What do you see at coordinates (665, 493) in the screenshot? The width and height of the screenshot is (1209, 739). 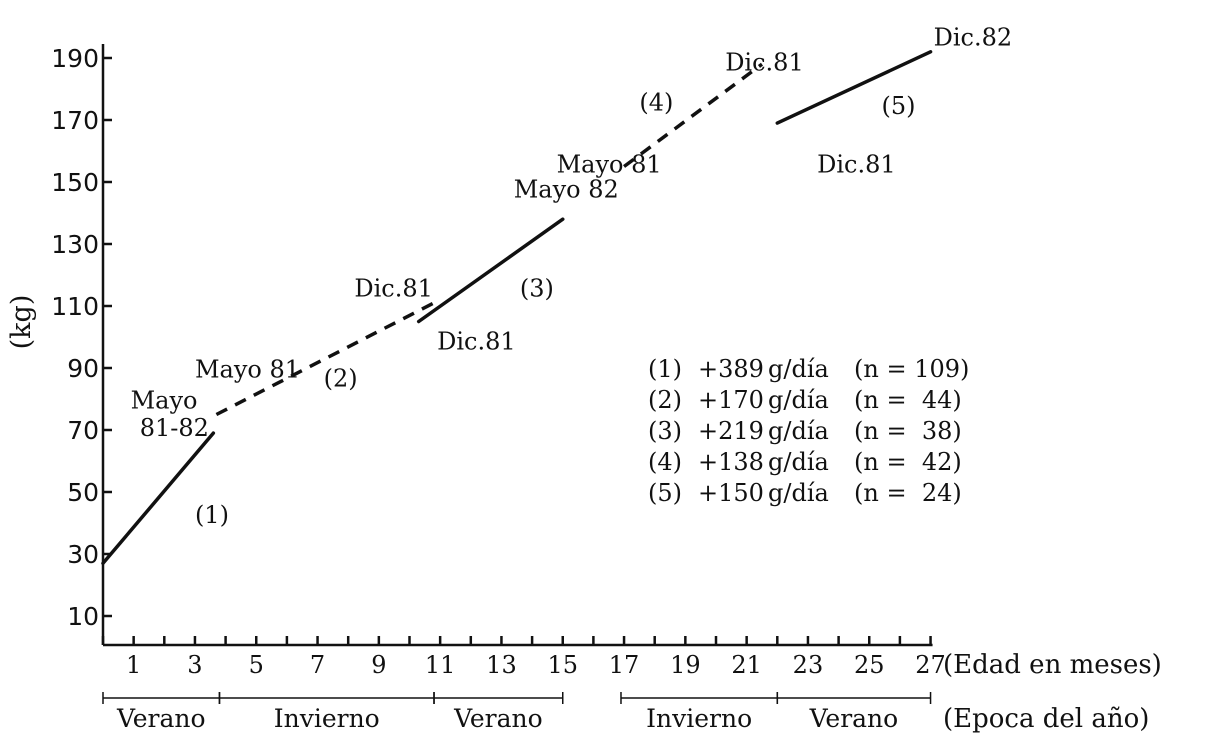 I see `legend-number: (5)` at bounding box center [665, 493].